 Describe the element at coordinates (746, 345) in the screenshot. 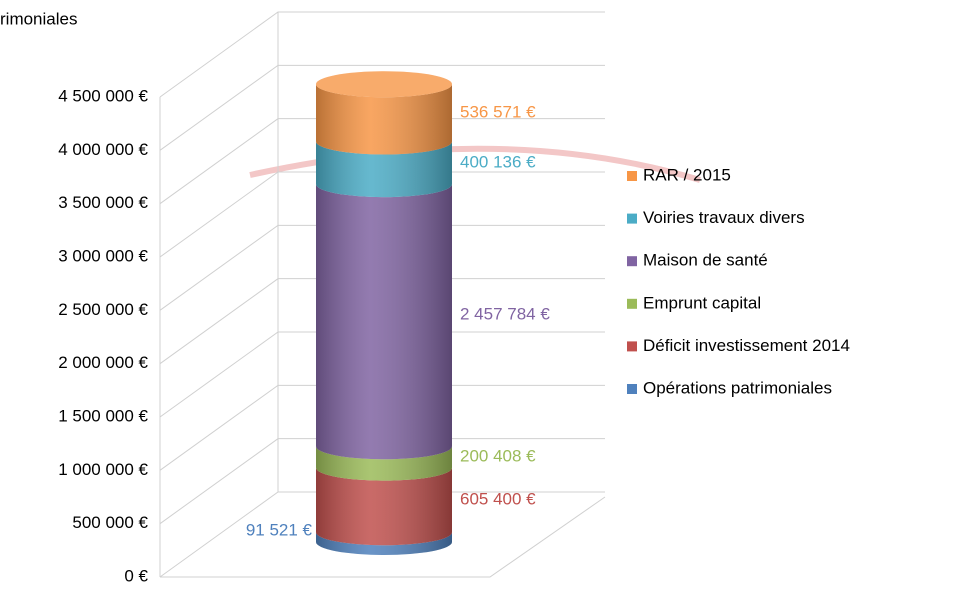

I see `legend-label: Déficit investissement 2014` at that location.